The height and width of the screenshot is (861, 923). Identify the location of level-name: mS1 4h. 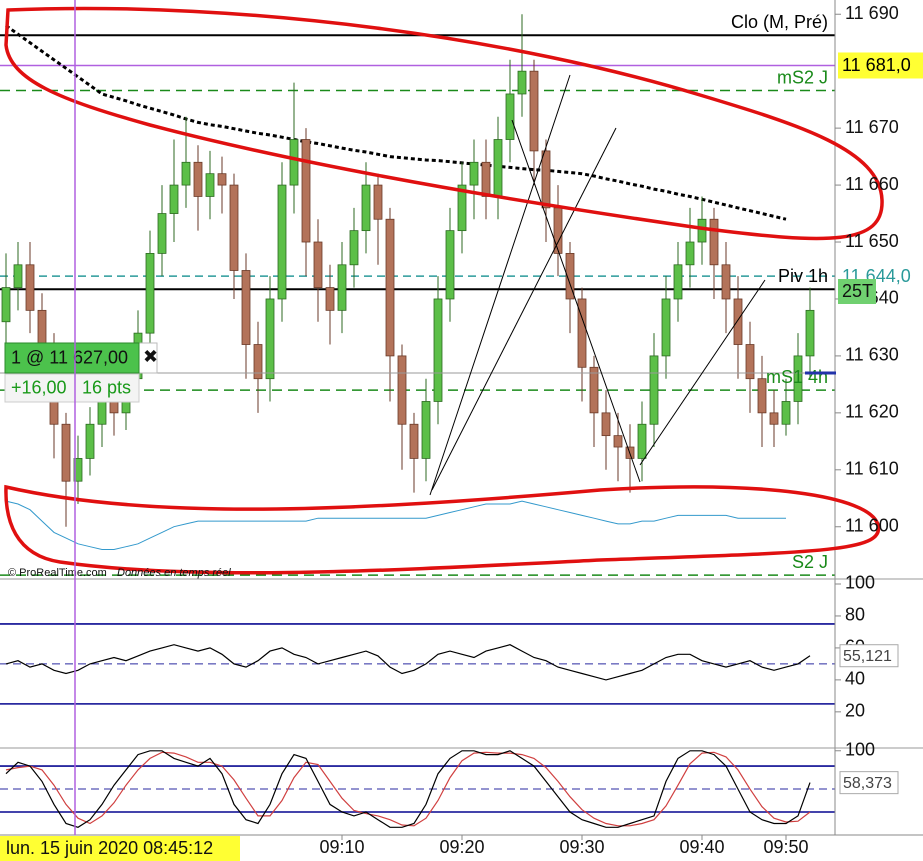
(797, 377).